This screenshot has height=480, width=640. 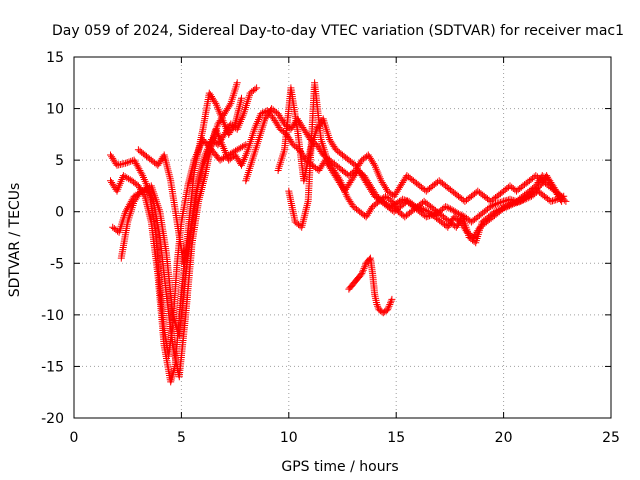 I want to click on y-tick-label: 5, so click(x=59, y=161).